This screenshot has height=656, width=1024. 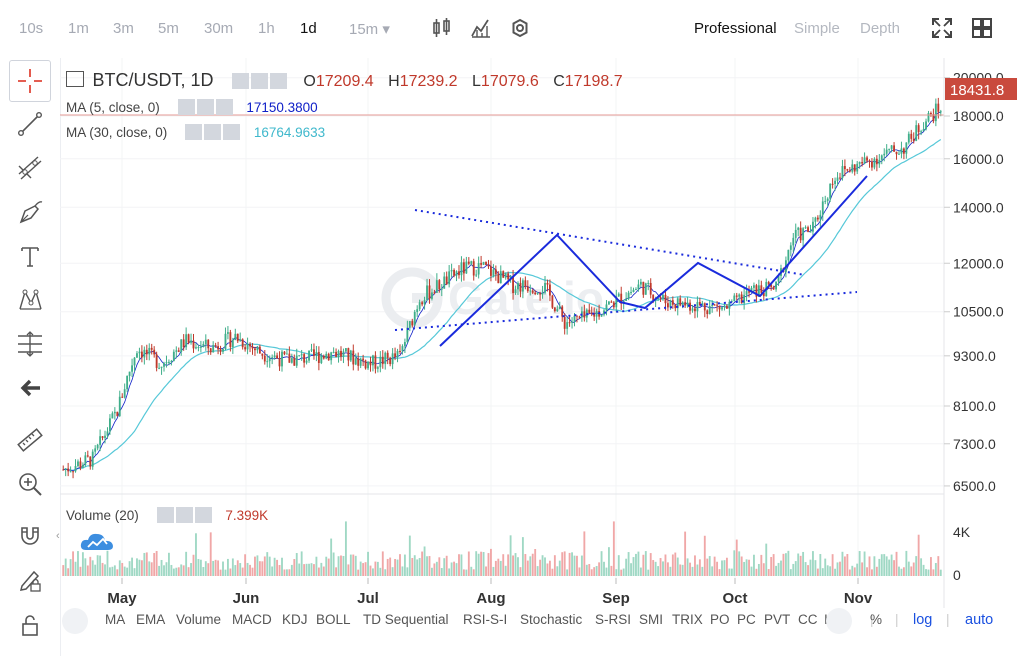 I want to click on indicator-po: PO, so click(x=720, y=619).